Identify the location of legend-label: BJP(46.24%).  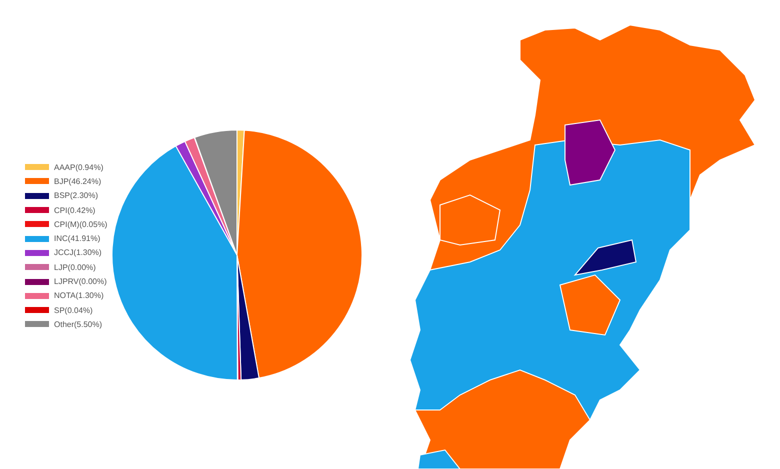
(78, 181).